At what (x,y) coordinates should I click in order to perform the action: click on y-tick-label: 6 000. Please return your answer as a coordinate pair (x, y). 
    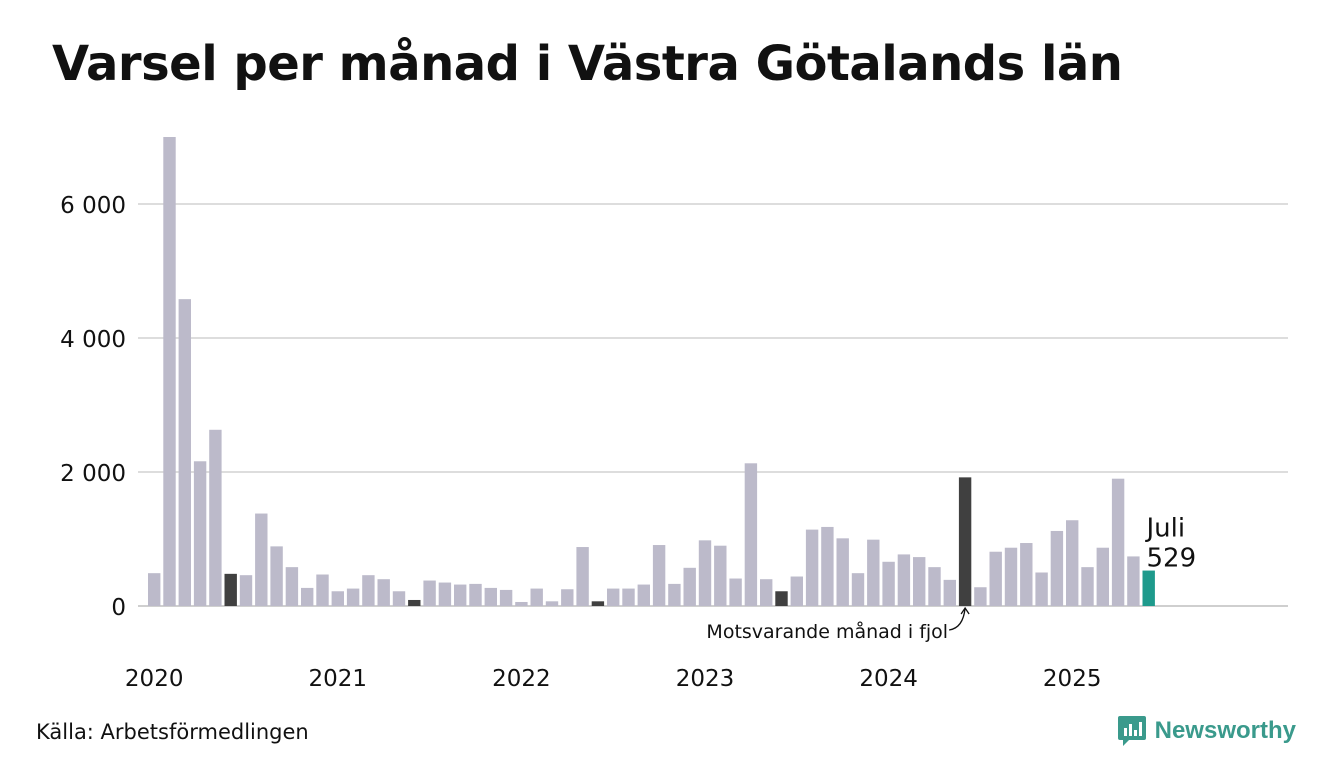
    Looking at the image, I should click on (93, 206).